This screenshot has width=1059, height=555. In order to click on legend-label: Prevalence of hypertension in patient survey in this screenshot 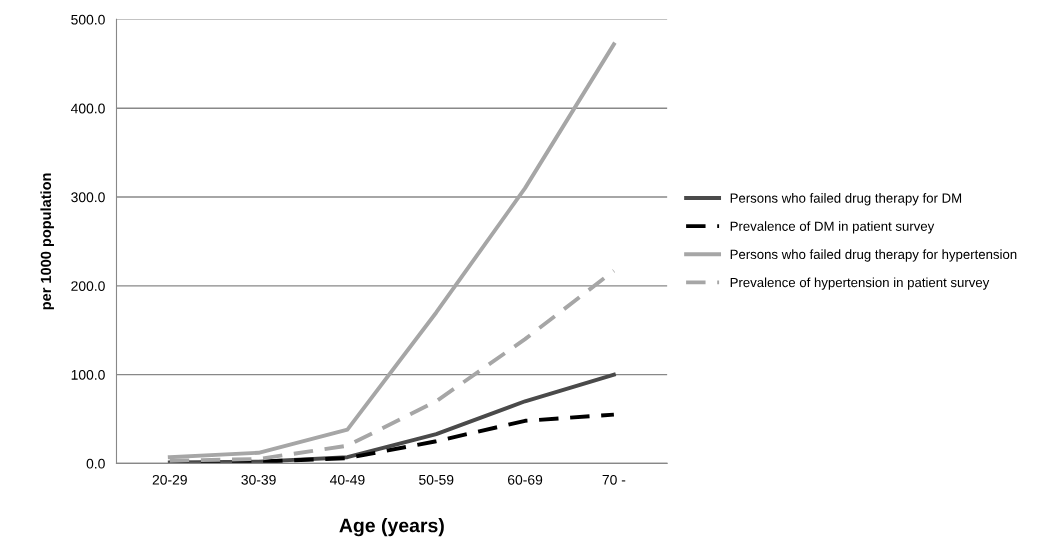, I will do `click(860, 283)`.